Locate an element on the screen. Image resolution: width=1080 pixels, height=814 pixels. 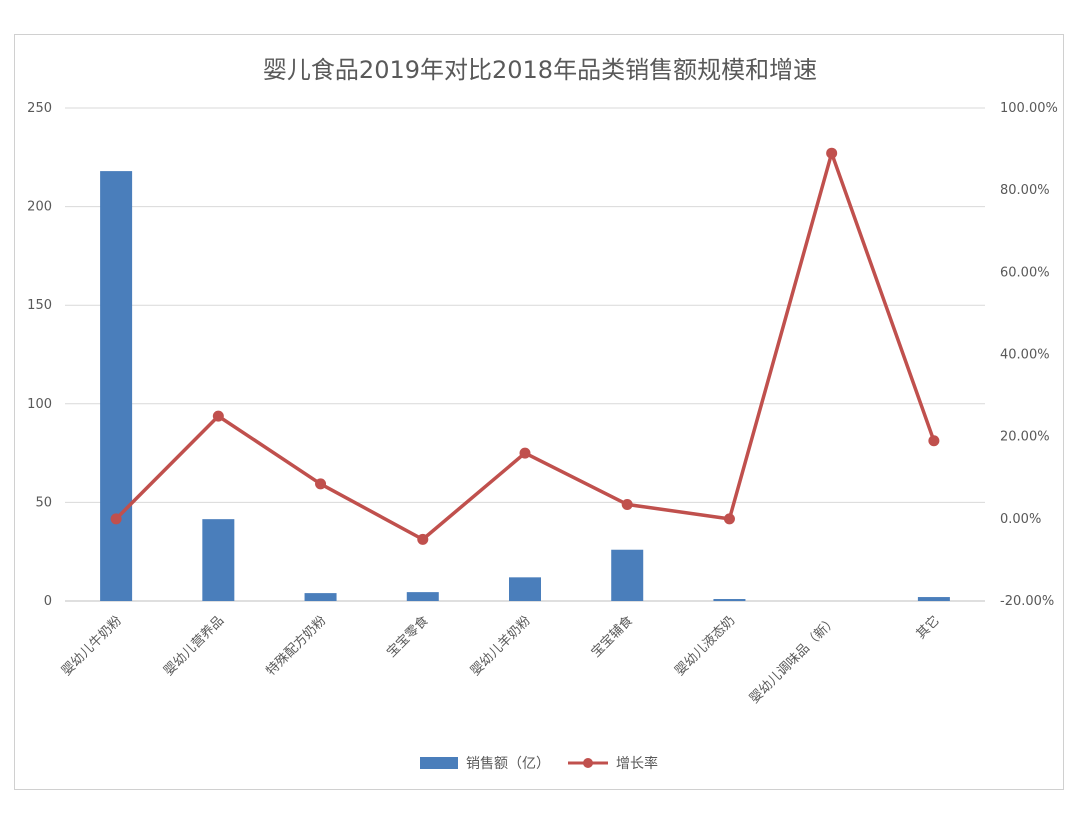
category-label: 婴幼儿羊奶粉 is located at coordinates (500, 646).